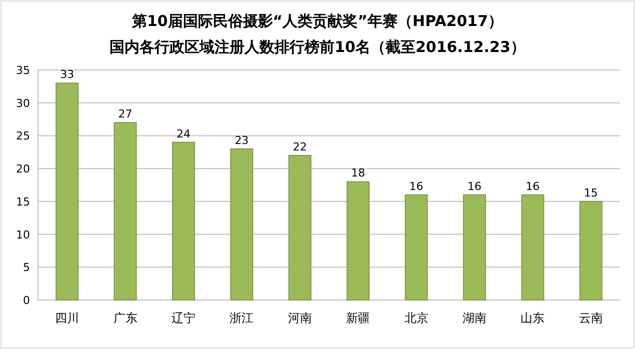 The height and width of the screenshot is (349, 635). I want to click on x-tick-label: 湖南, so click(474, 318).